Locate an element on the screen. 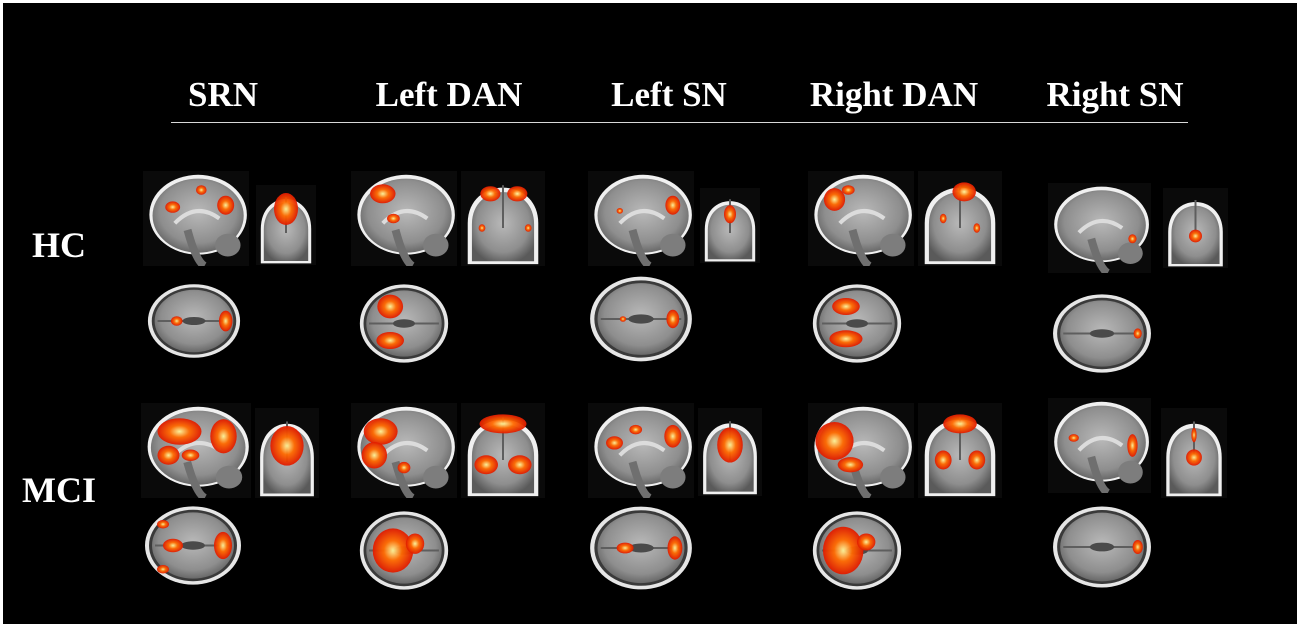  brain-slice-hc-right-sn-sagittal is located at coordinates (1099, 228).